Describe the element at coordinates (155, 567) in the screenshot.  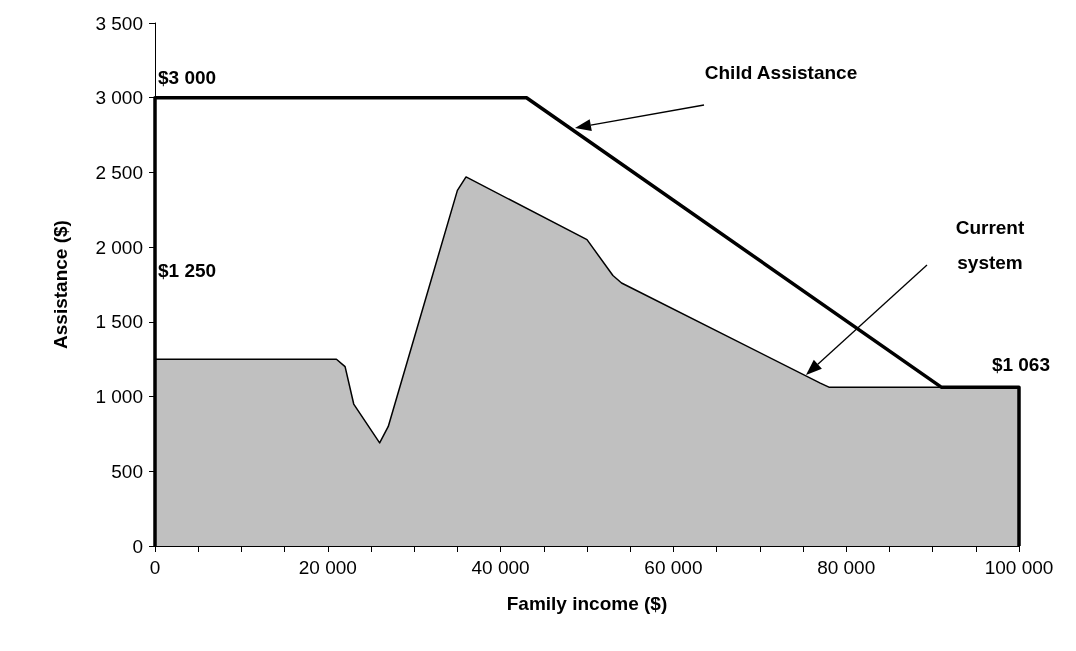
I see `x-tick-label: 0` at that location.